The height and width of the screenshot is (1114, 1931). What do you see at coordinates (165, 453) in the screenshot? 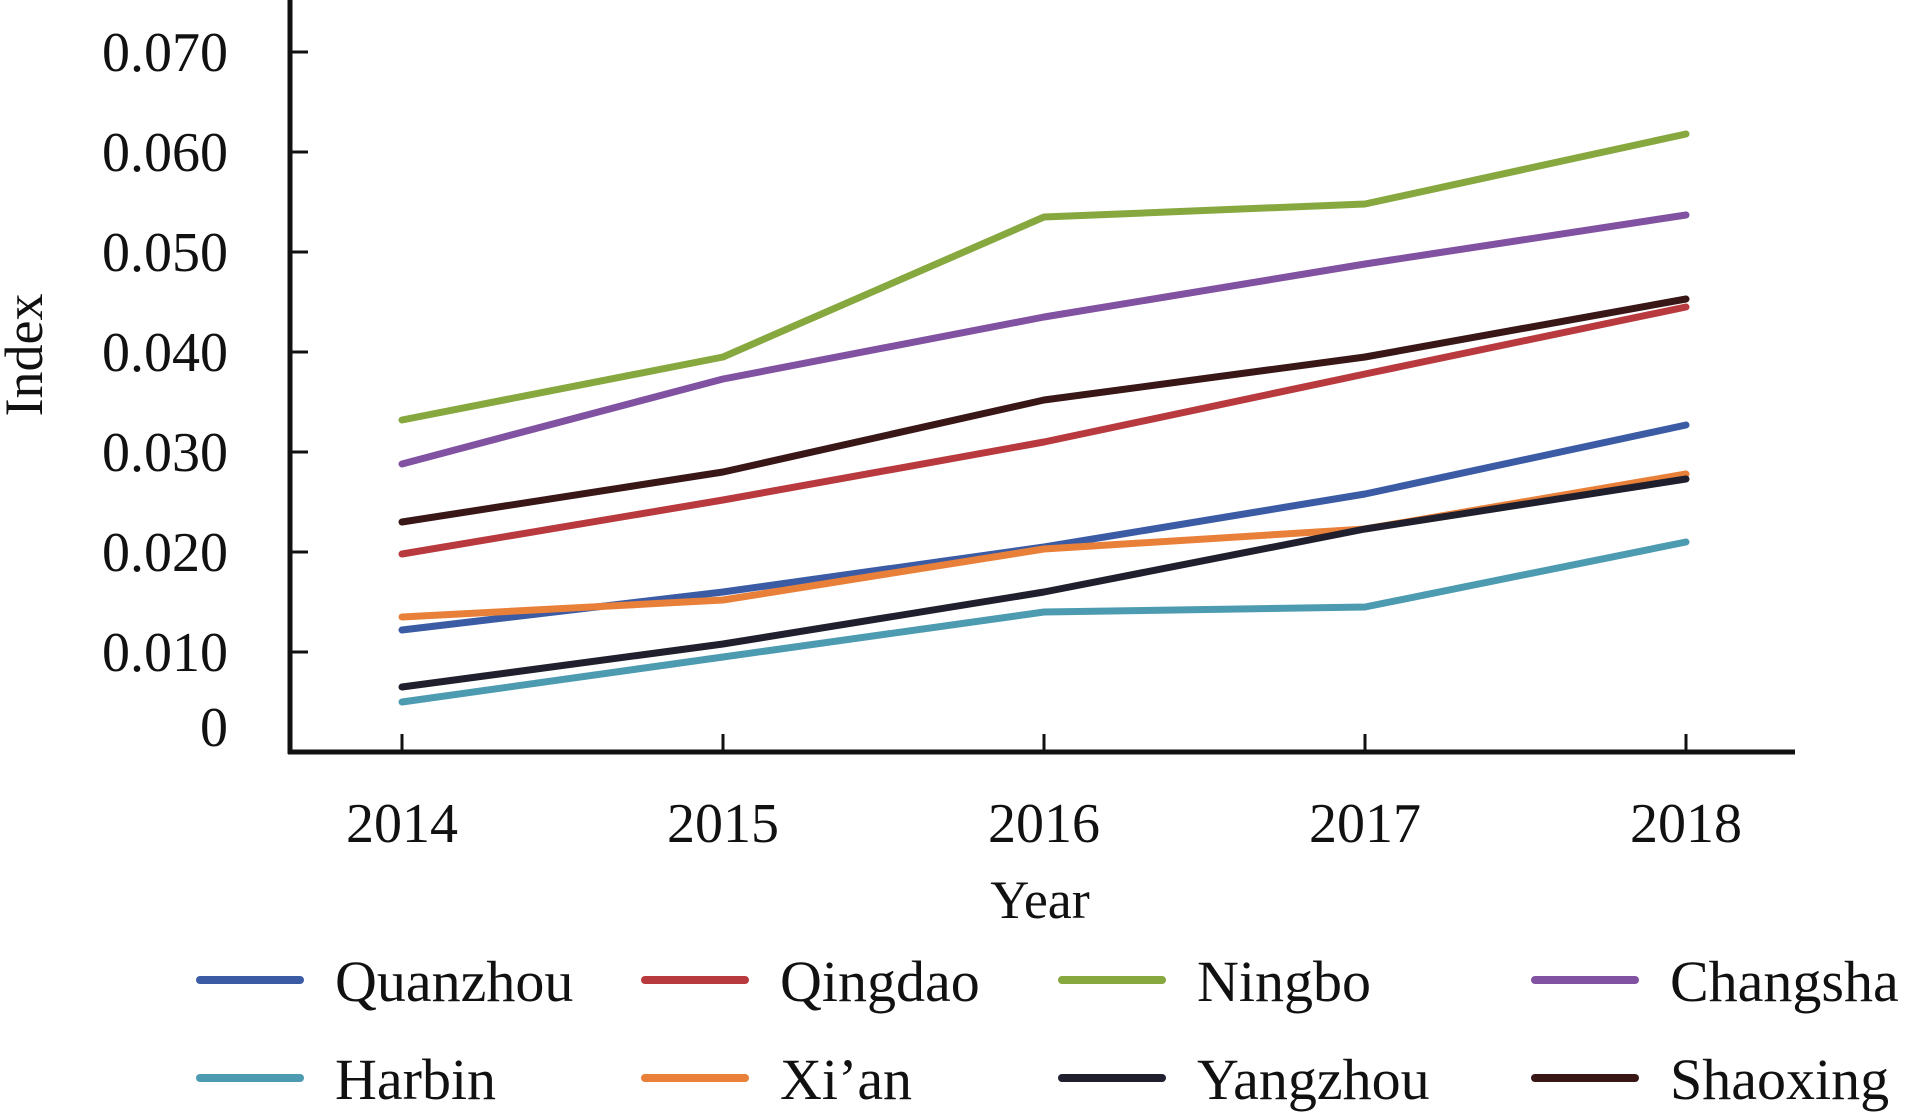
I see `y-tick-label: 0.030` at bounding box center [165, 453].